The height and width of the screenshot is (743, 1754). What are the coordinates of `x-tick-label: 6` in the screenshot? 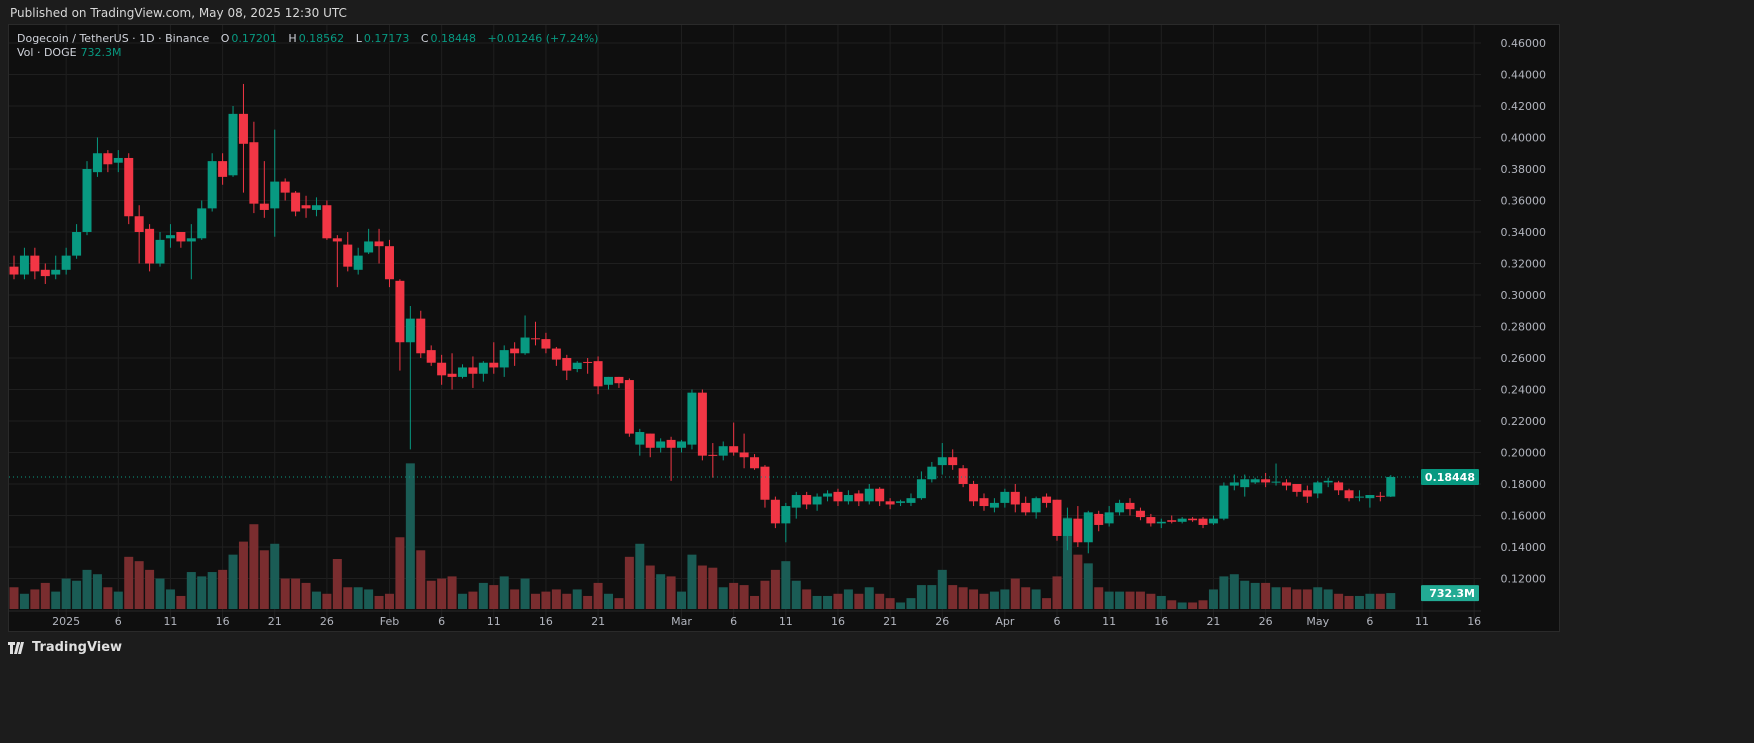 It's located at (1369, 621).